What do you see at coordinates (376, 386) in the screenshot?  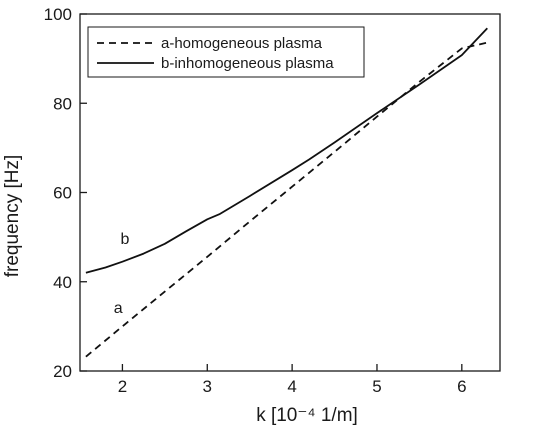 I see `x-tick-label: 5` at bounding box center [376, 386].